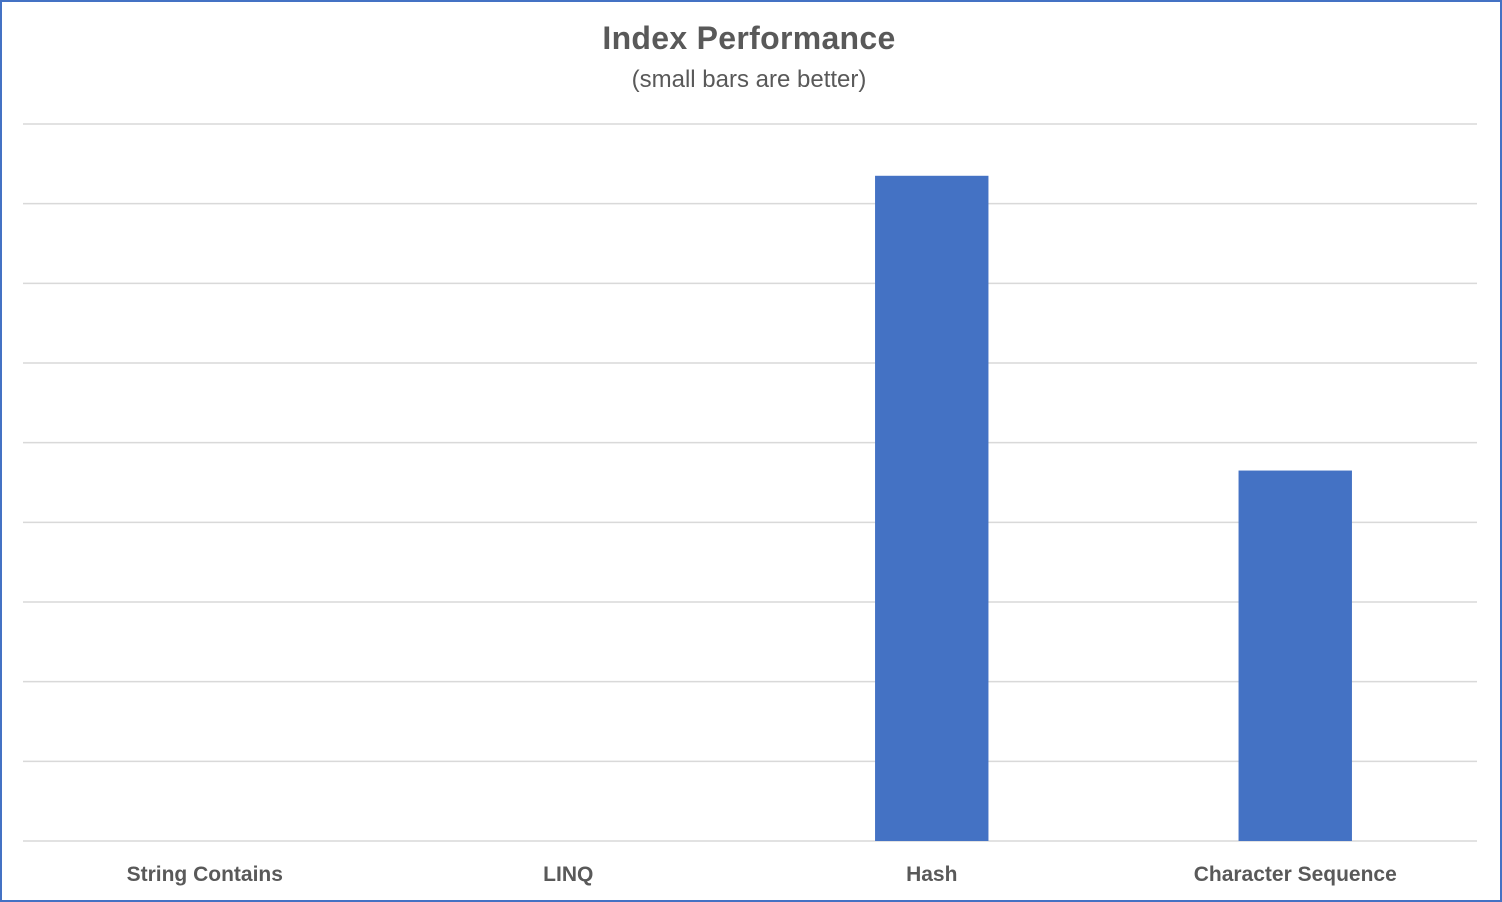 The height and width of the screenshot is (902, 1502). What do you see at coordinates (568, 874) in the screenshot?
I see `x-tick-label: LINQ` at bounding box center [568, 874].